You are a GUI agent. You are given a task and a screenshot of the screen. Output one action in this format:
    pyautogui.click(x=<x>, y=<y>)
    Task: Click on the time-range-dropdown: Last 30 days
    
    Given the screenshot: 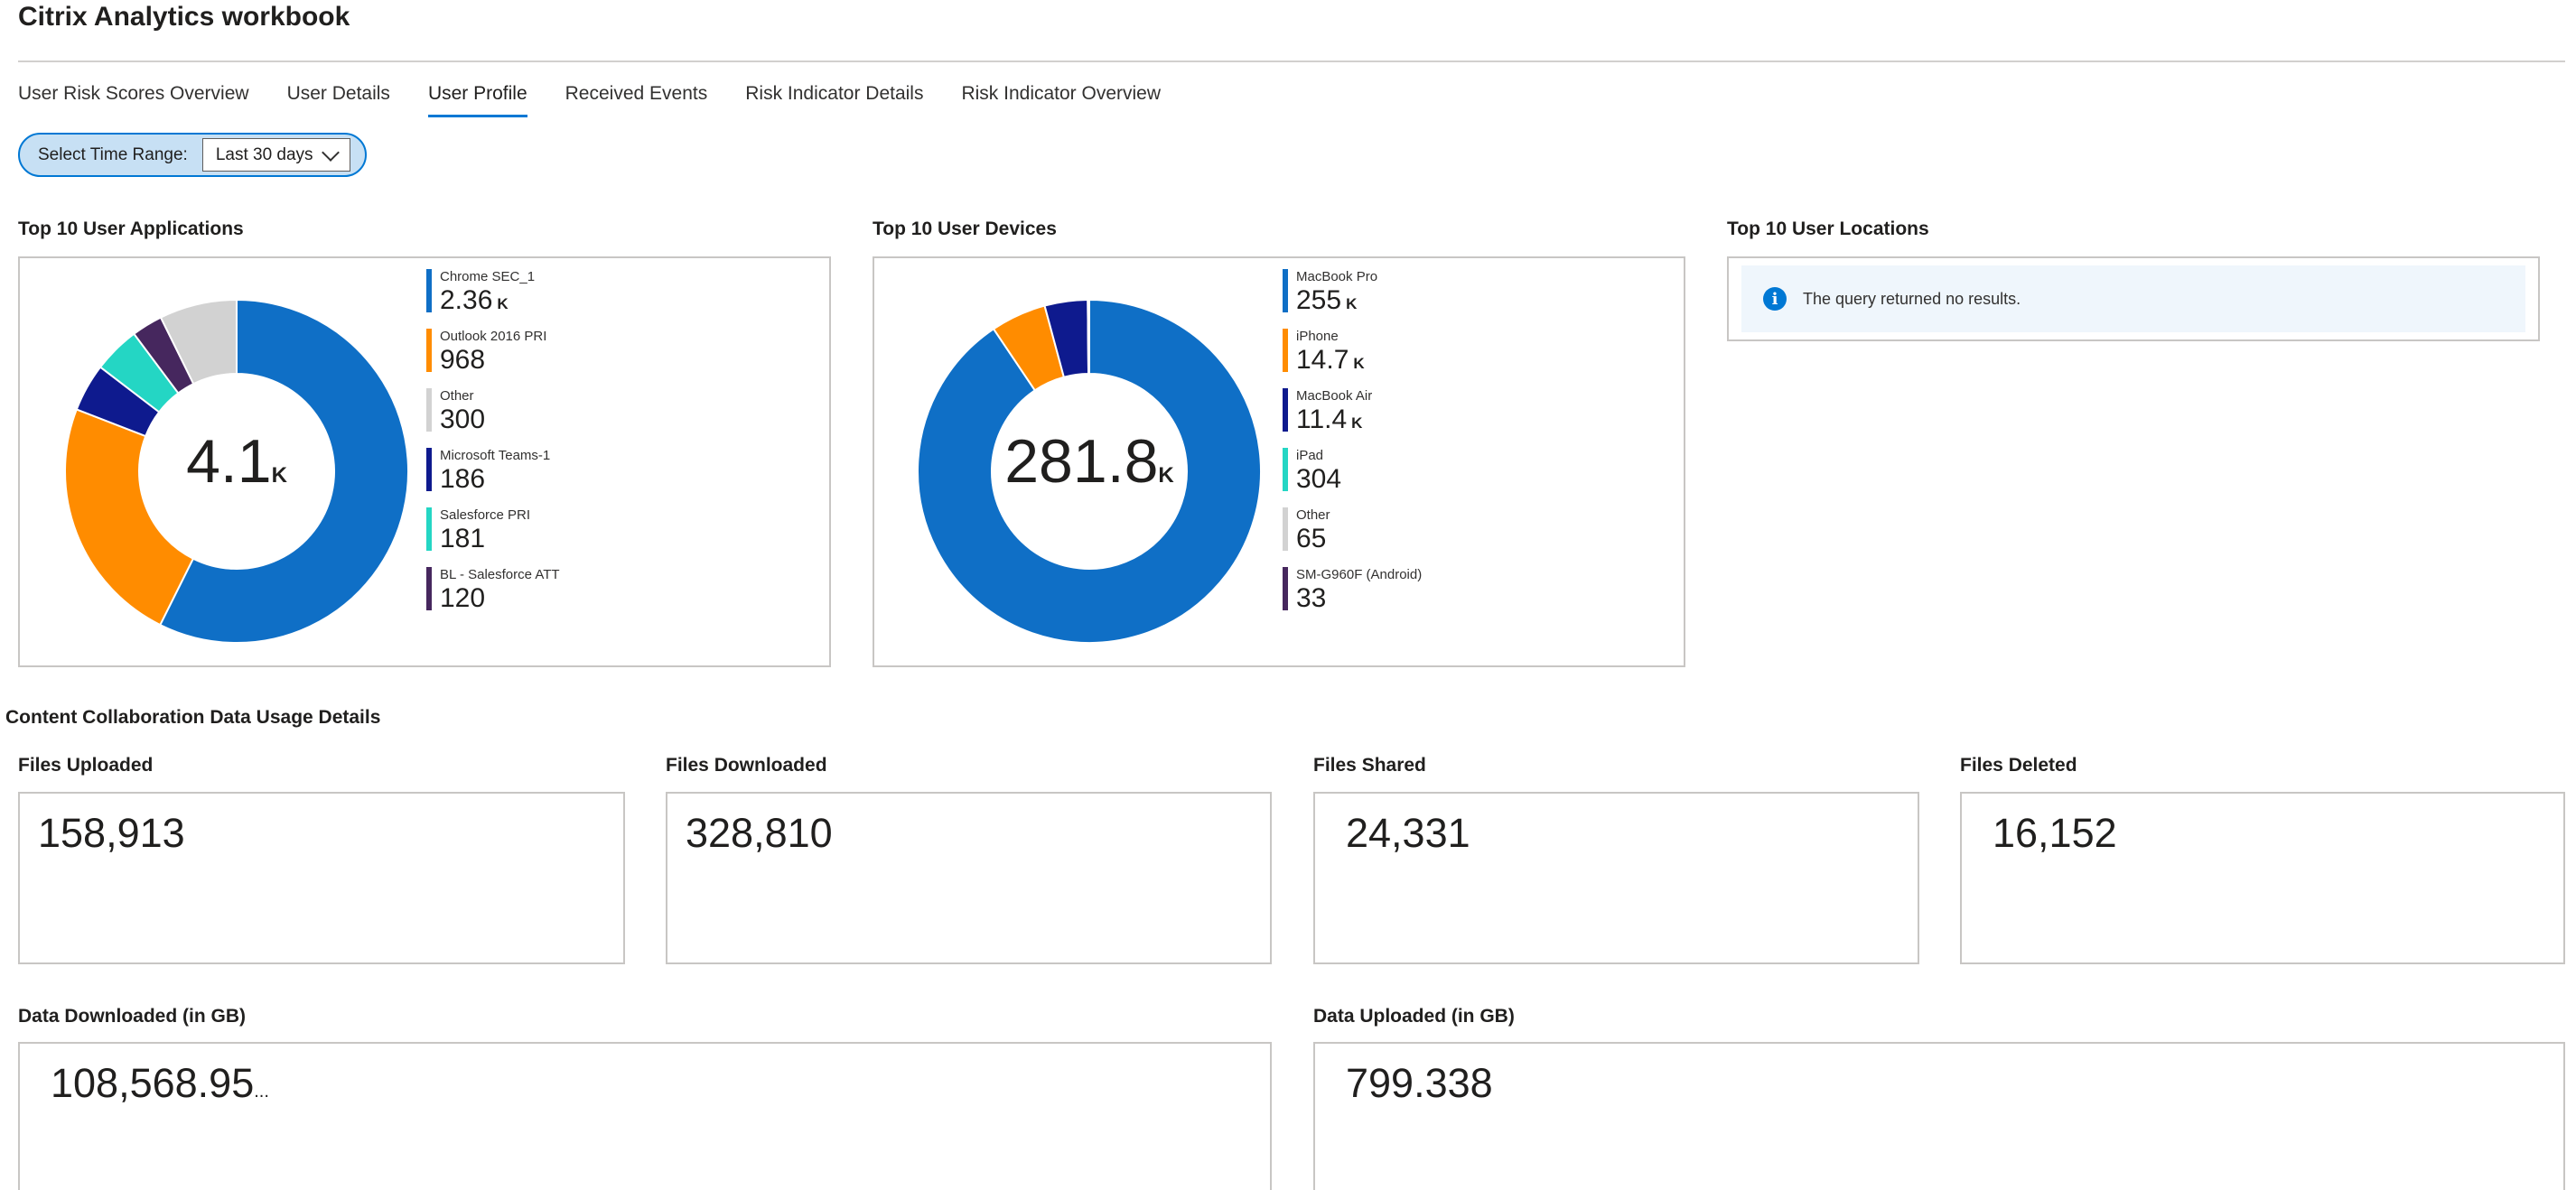 What is the action you would take?
    pyautogui.click(x=275, y=155)
    